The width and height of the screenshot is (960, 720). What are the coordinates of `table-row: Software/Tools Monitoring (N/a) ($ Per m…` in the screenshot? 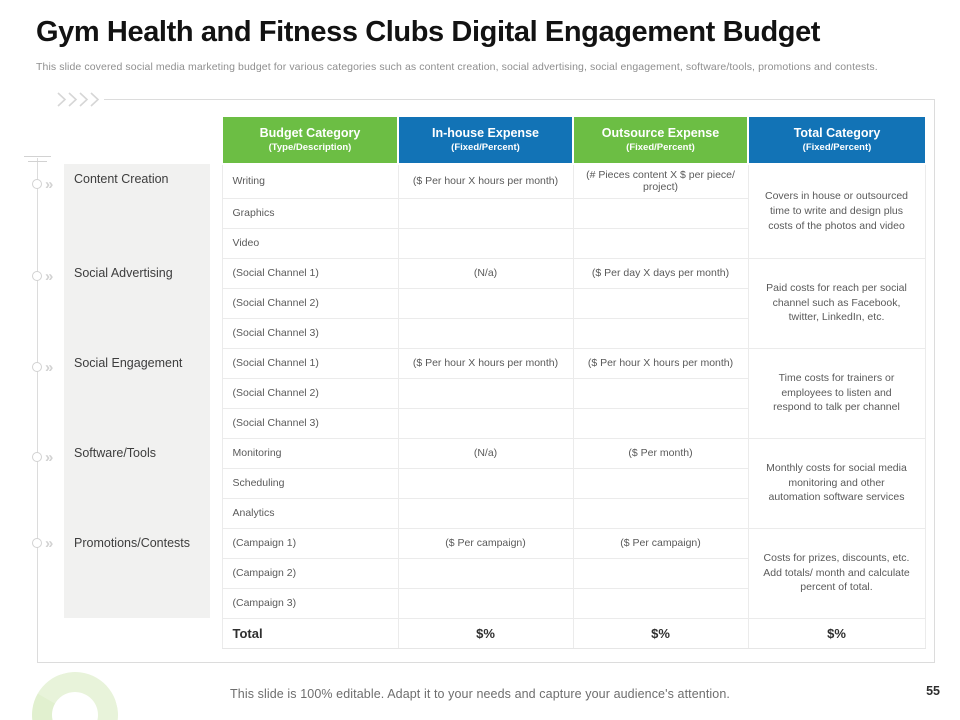 It's located at (495, 483).